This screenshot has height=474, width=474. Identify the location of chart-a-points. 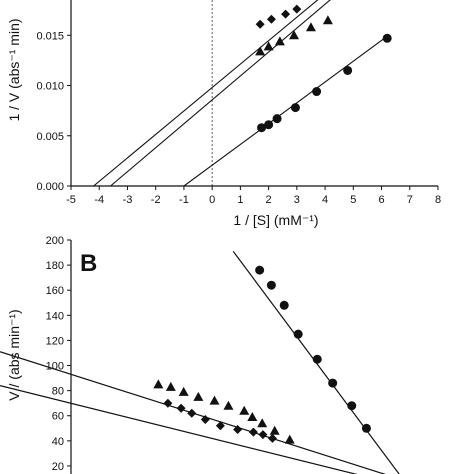
(323, 68).